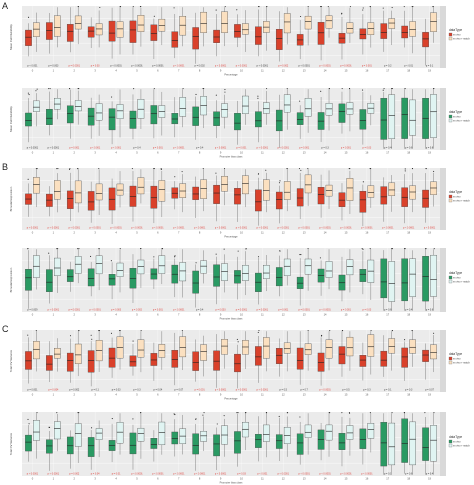  Describe the element at coordinates (443, 119) in the screenshot. I see `facet-strip` at that location.